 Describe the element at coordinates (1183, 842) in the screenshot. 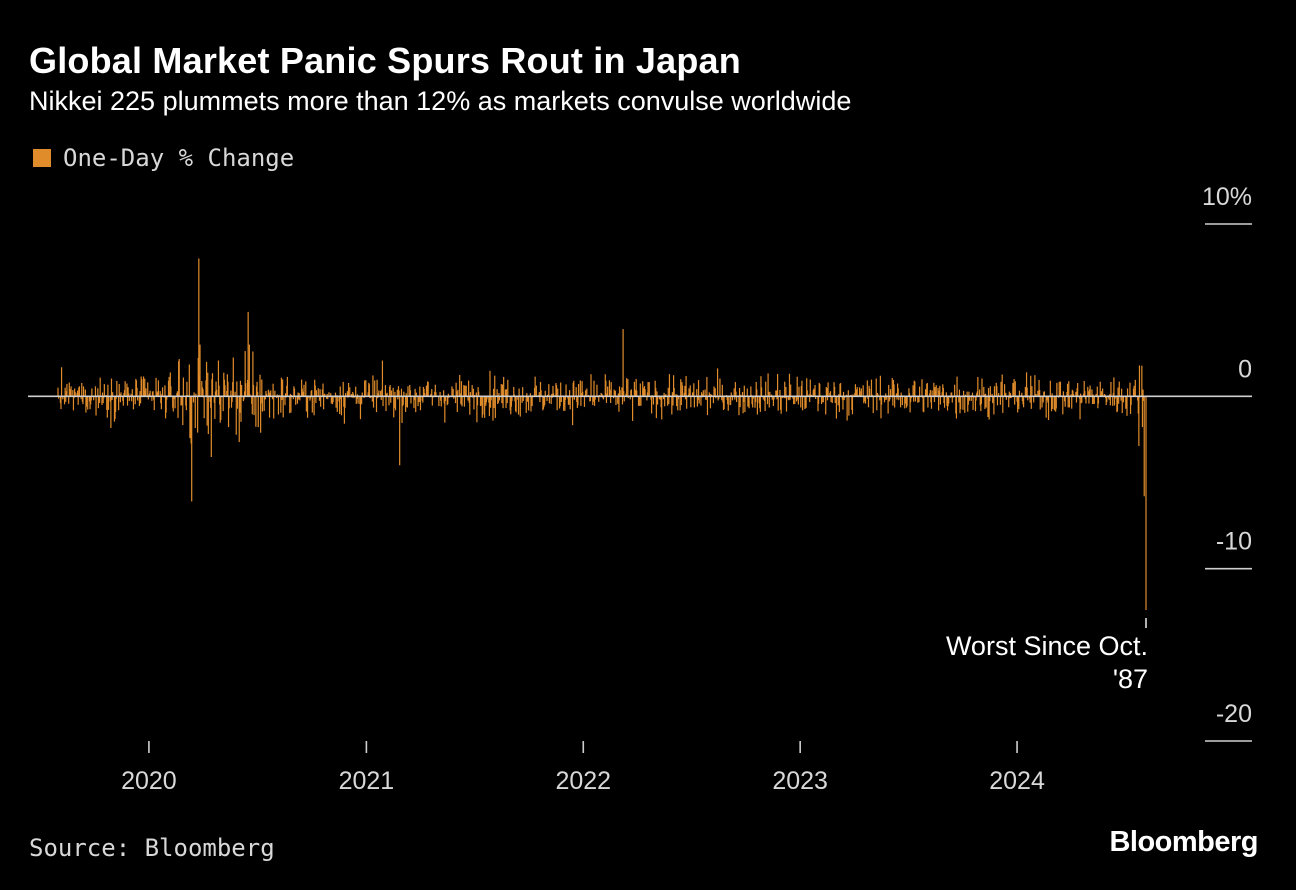

I see `brand-logo: Bloomberg` at that location.